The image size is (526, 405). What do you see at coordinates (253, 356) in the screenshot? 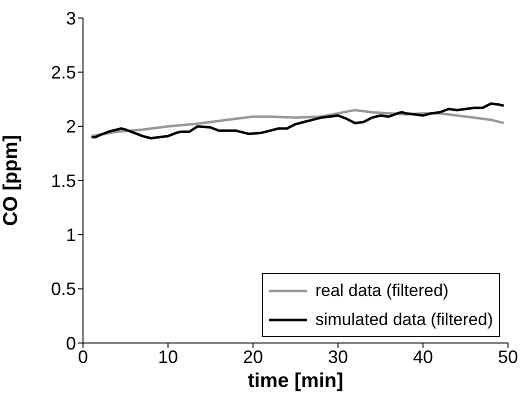
I see `x-tick-label: 20` at bounding box center [253, 356].